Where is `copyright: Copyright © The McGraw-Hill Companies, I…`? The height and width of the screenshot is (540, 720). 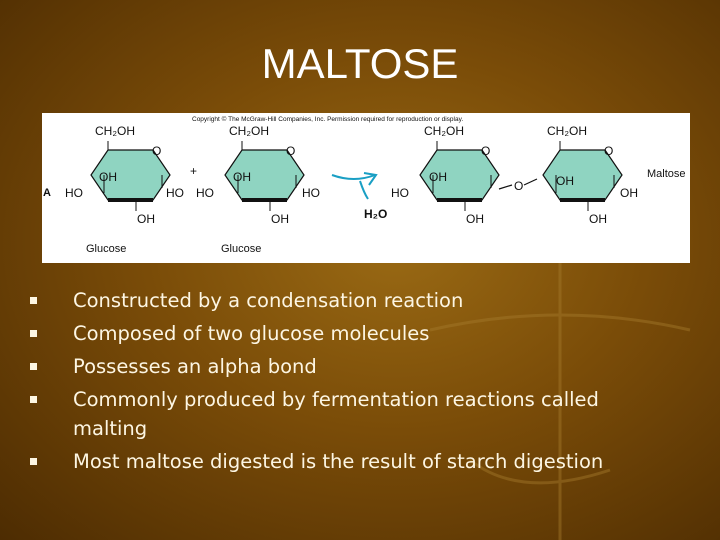
copyright: Copyright © The McGraw-Hill Companies, I… is located at coordinates (327, 119).